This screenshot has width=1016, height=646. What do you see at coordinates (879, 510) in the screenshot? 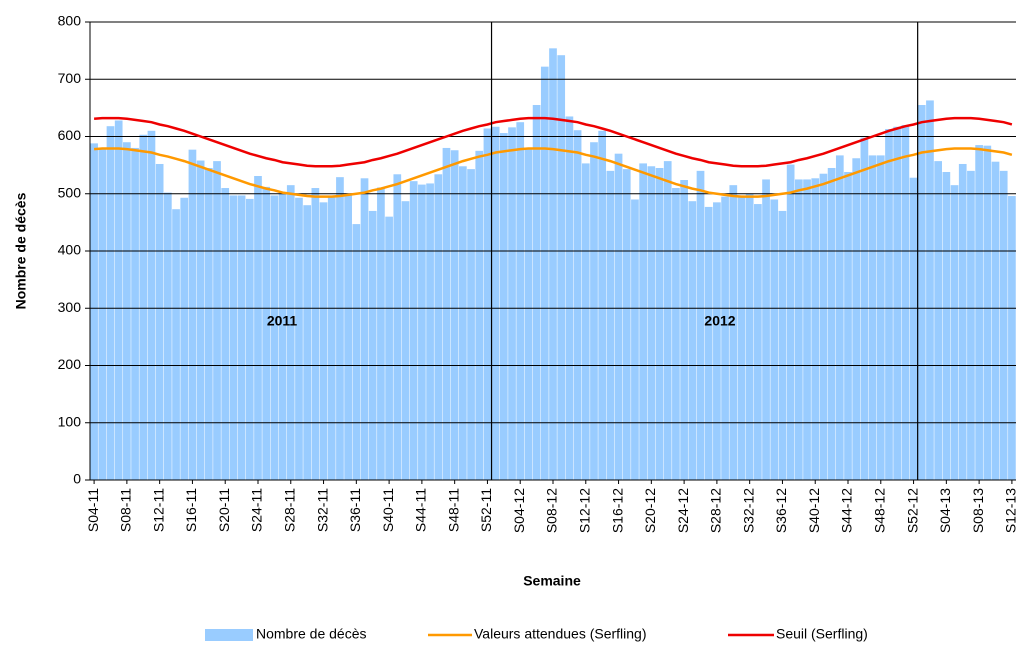
I see `x-tick-label: S48-12` at bounding box center [879, 510].